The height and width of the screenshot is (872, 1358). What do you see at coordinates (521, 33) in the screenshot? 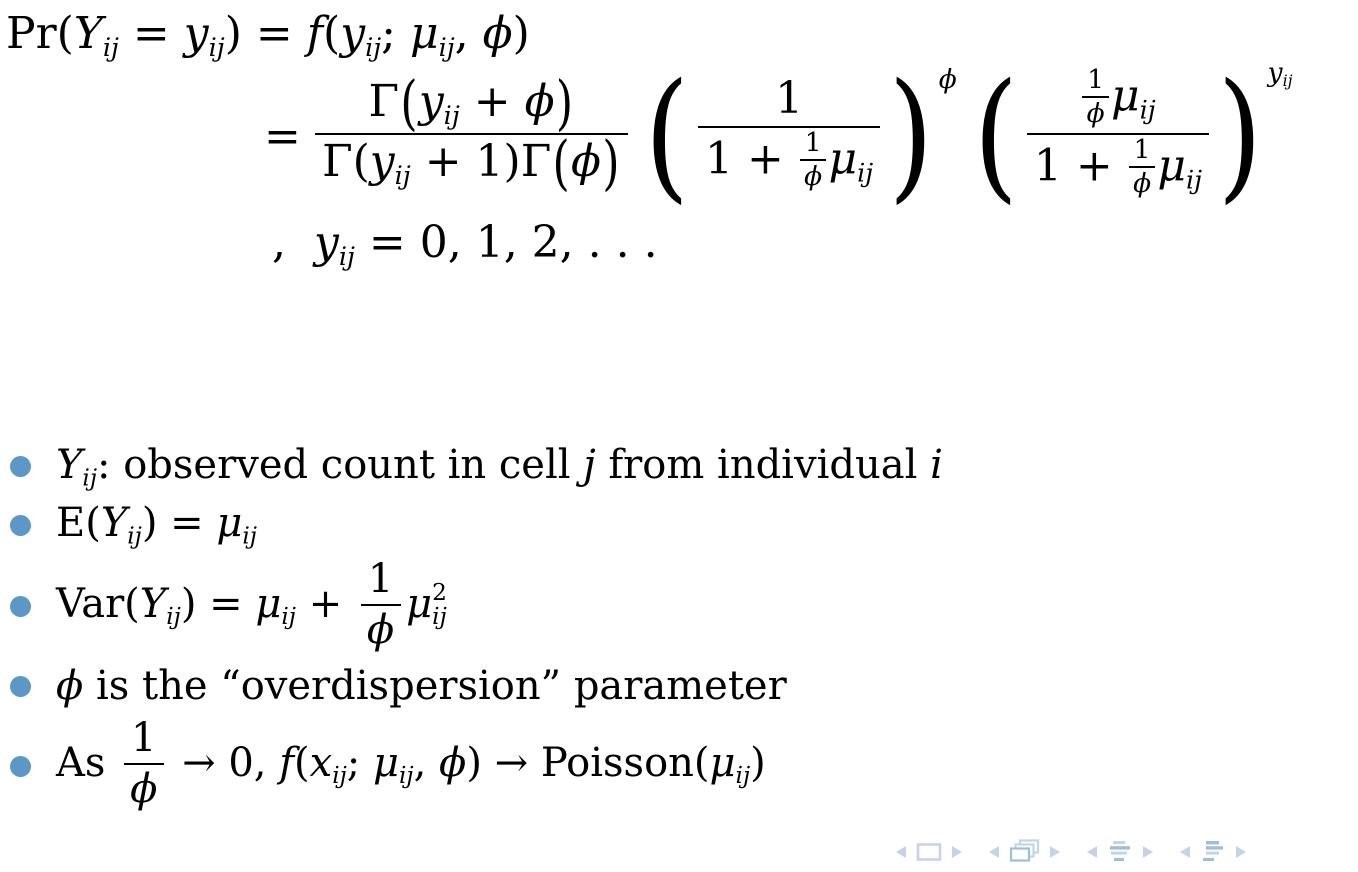
I see `math-rm: )` at bounding box center [521, 33].